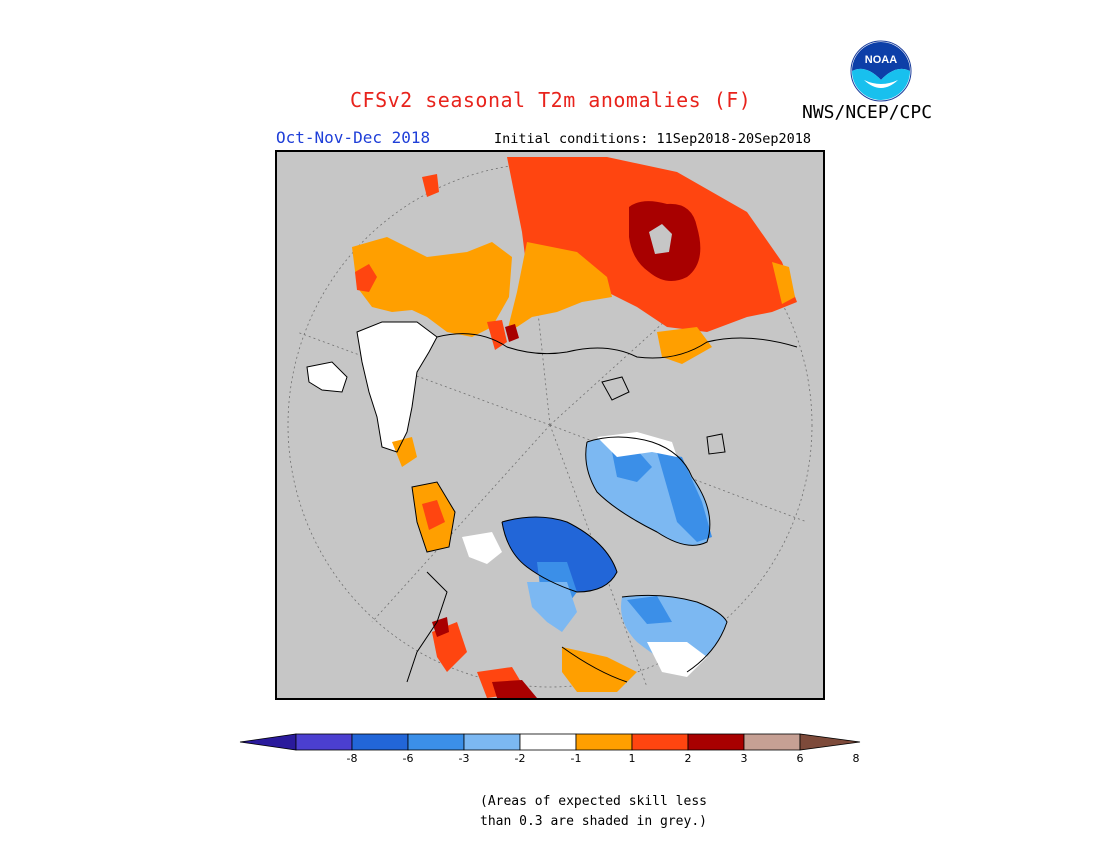 This screenshot has width=1100, height=850. What do you see at coordinates (268, 742) in the screenshot?
I see `colorbar-arrow-low` at bounding box center [268, 742].